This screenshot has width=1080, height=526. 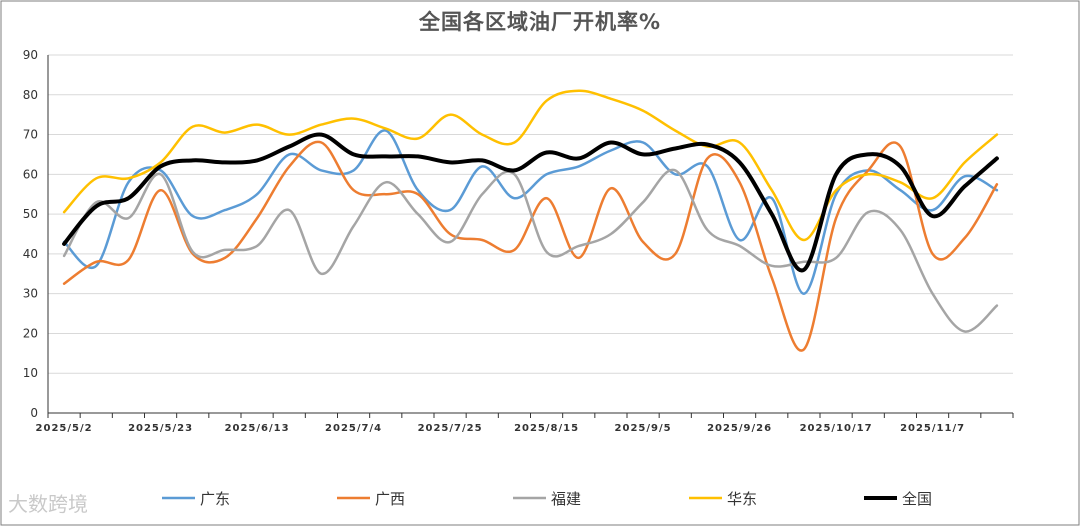 What do you see at coordinates (160, 428) in the screenshot?
I see `x-tick-label: 2025/5/23` at bounding box center [160, 428].